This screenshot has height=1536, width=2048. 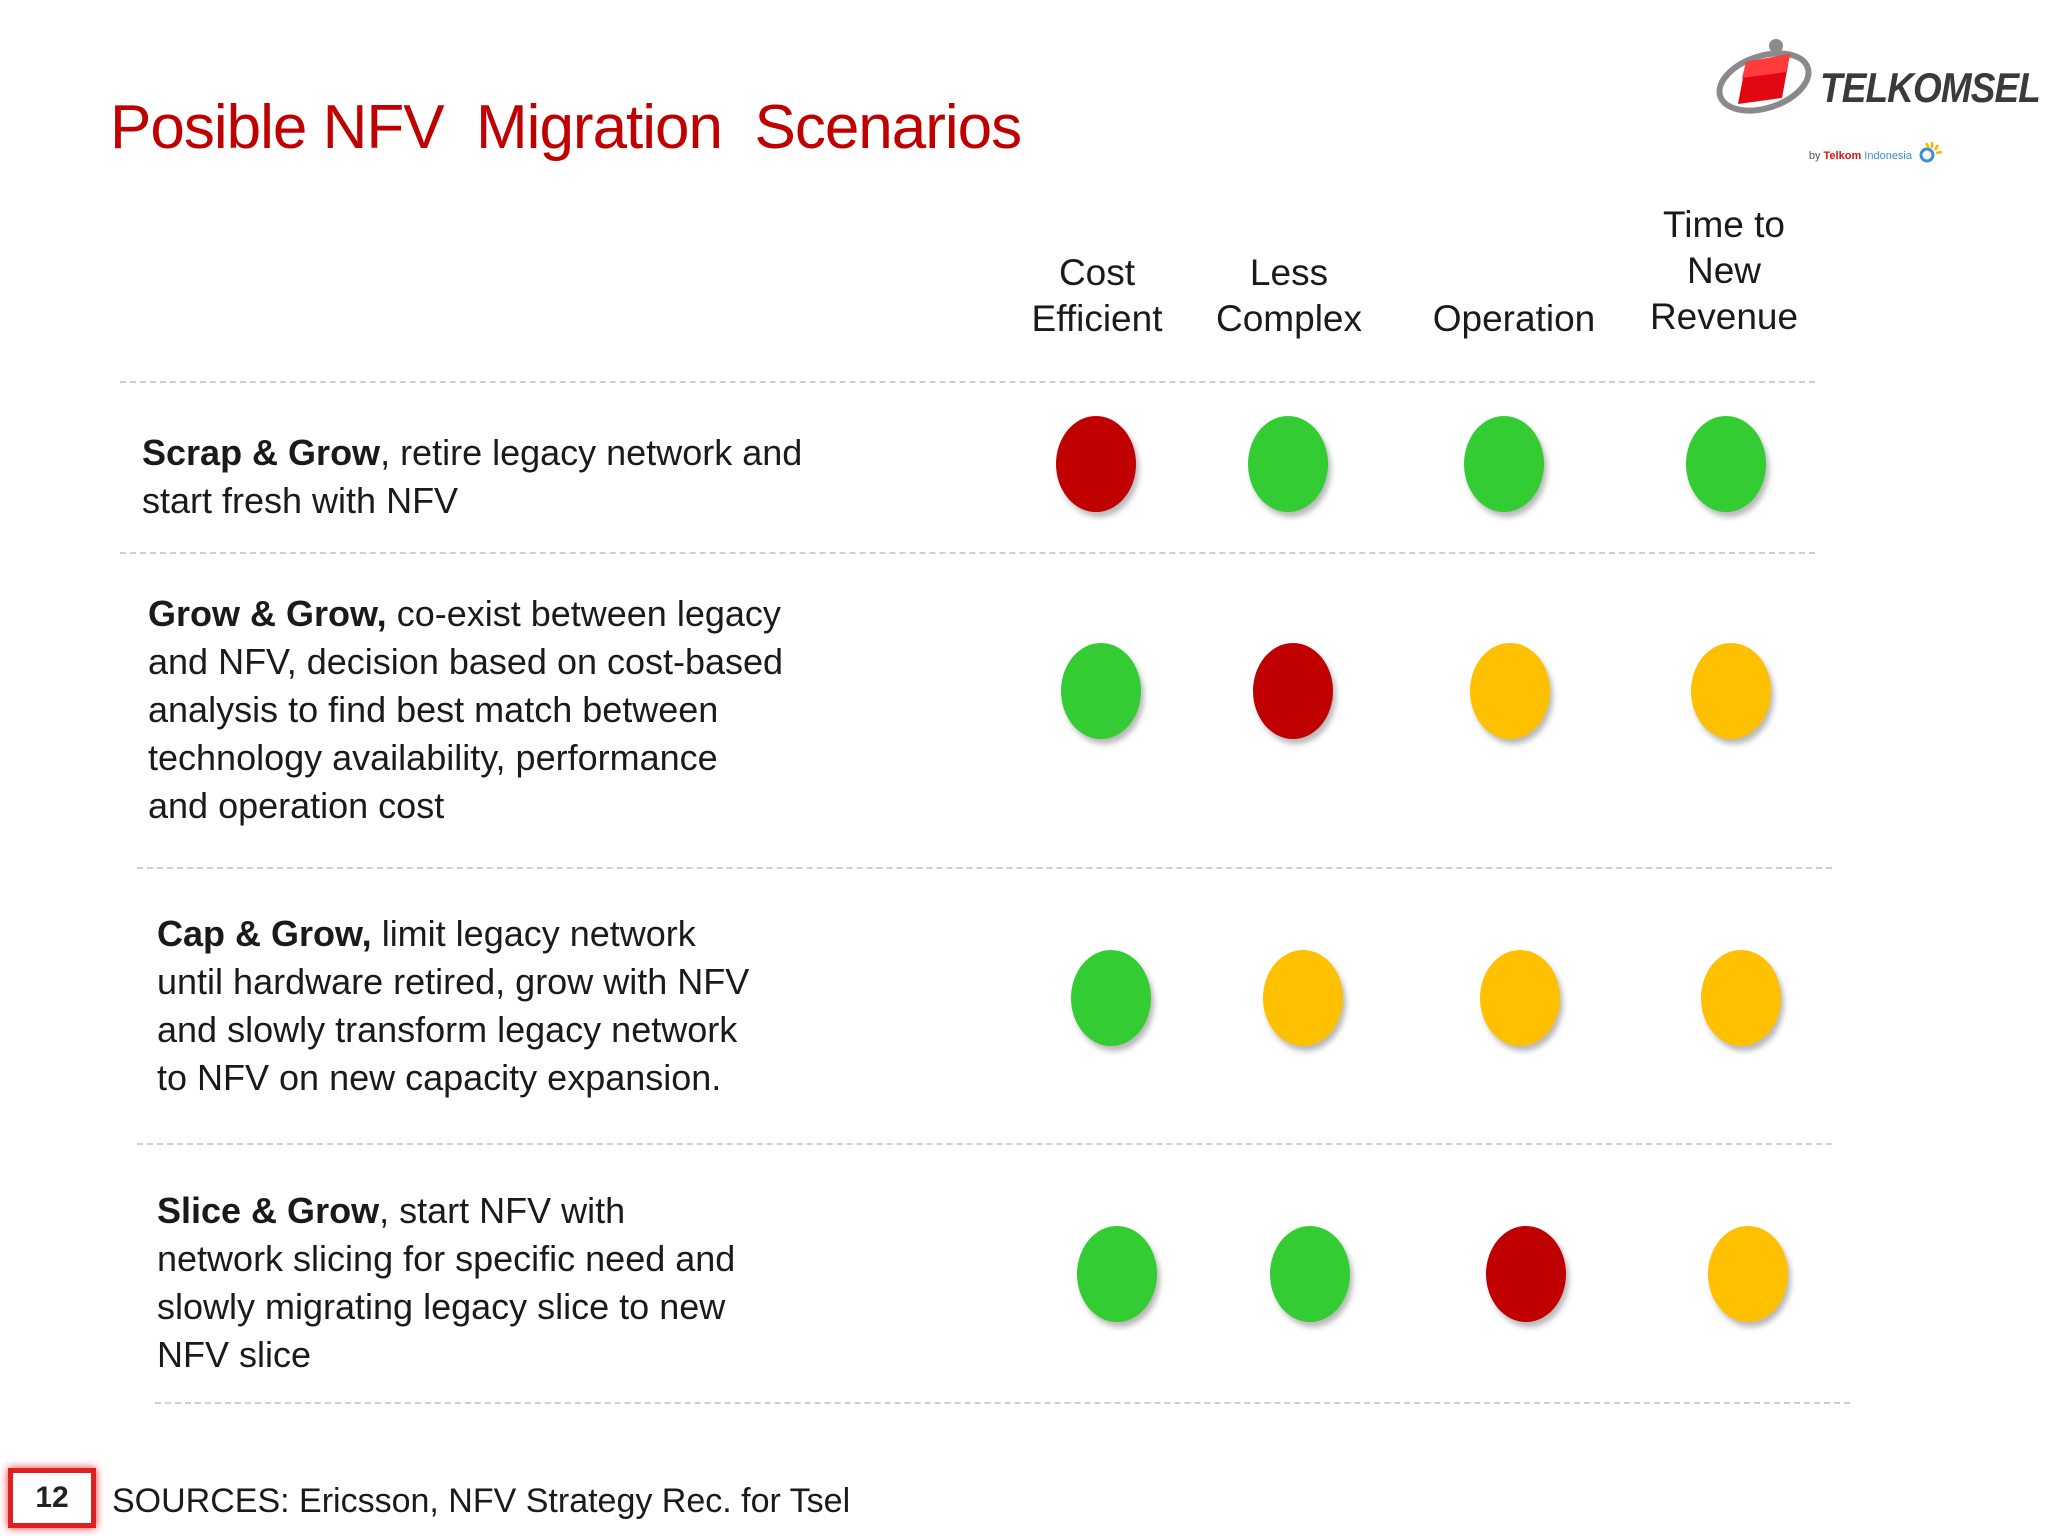 I want to click on slide-title: Posible NFV Migration Scenarios, so click(x=566, y=127).